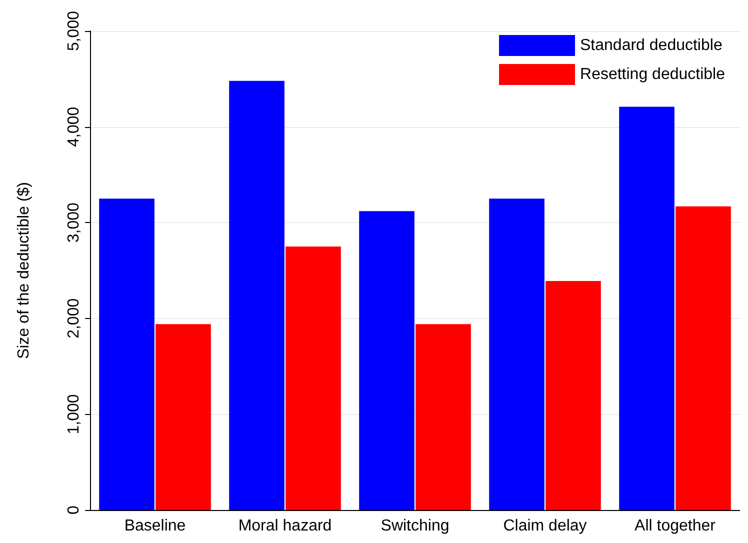  I want to click on y-tick-label: 0, so click(74, 509).